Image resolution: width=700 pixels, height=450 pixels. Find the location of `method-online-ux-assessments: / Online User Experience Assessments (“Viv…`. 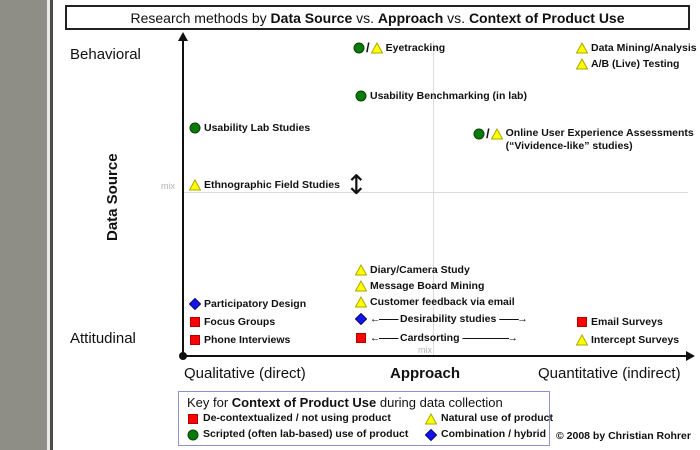

method-online-ux-assessments: / Online User Experience Assessments (“Viv… is located at coordinates (583, 140).